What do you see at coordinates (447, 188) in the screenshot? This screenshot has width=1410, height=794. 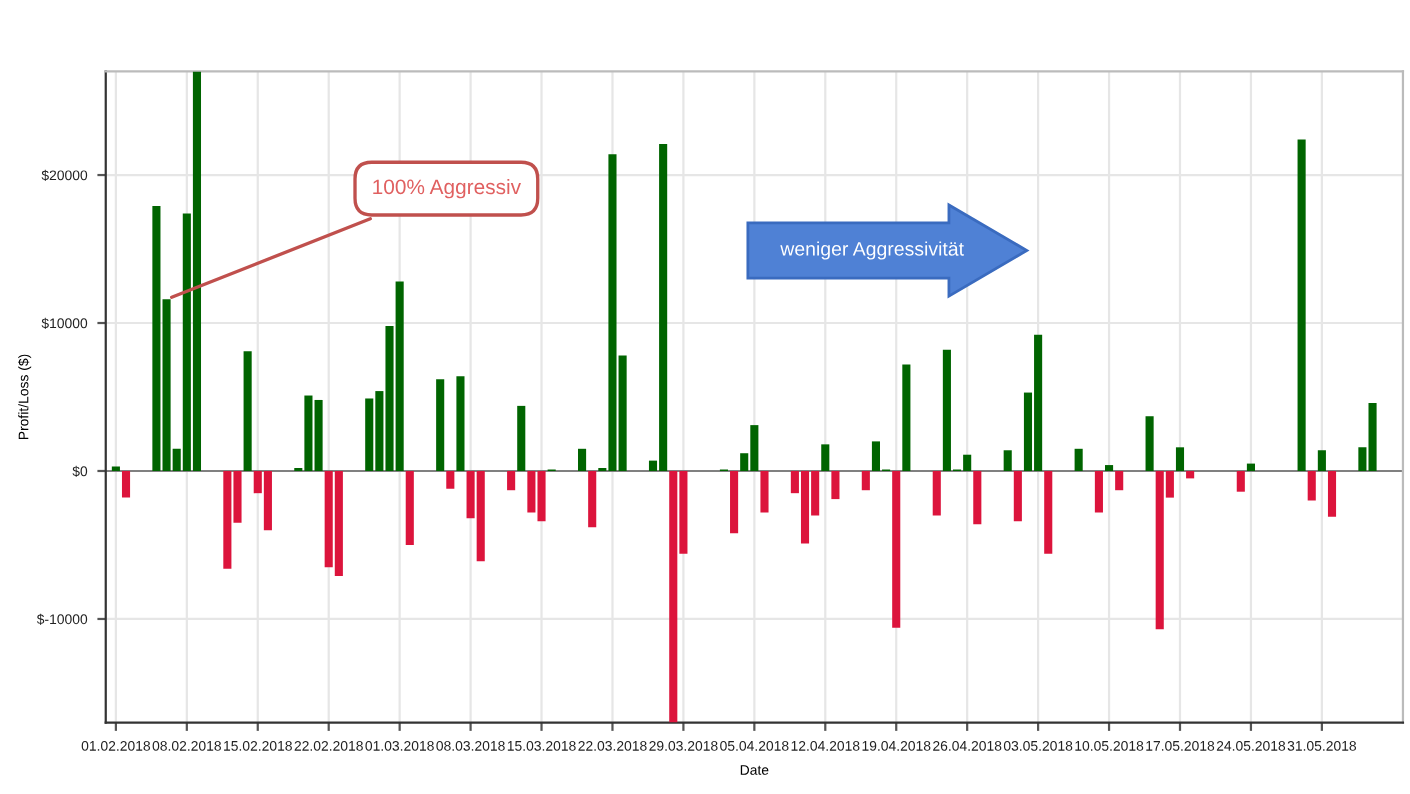 I see `annotation: 100% Aggressiv` at bounding box center [447, 188].